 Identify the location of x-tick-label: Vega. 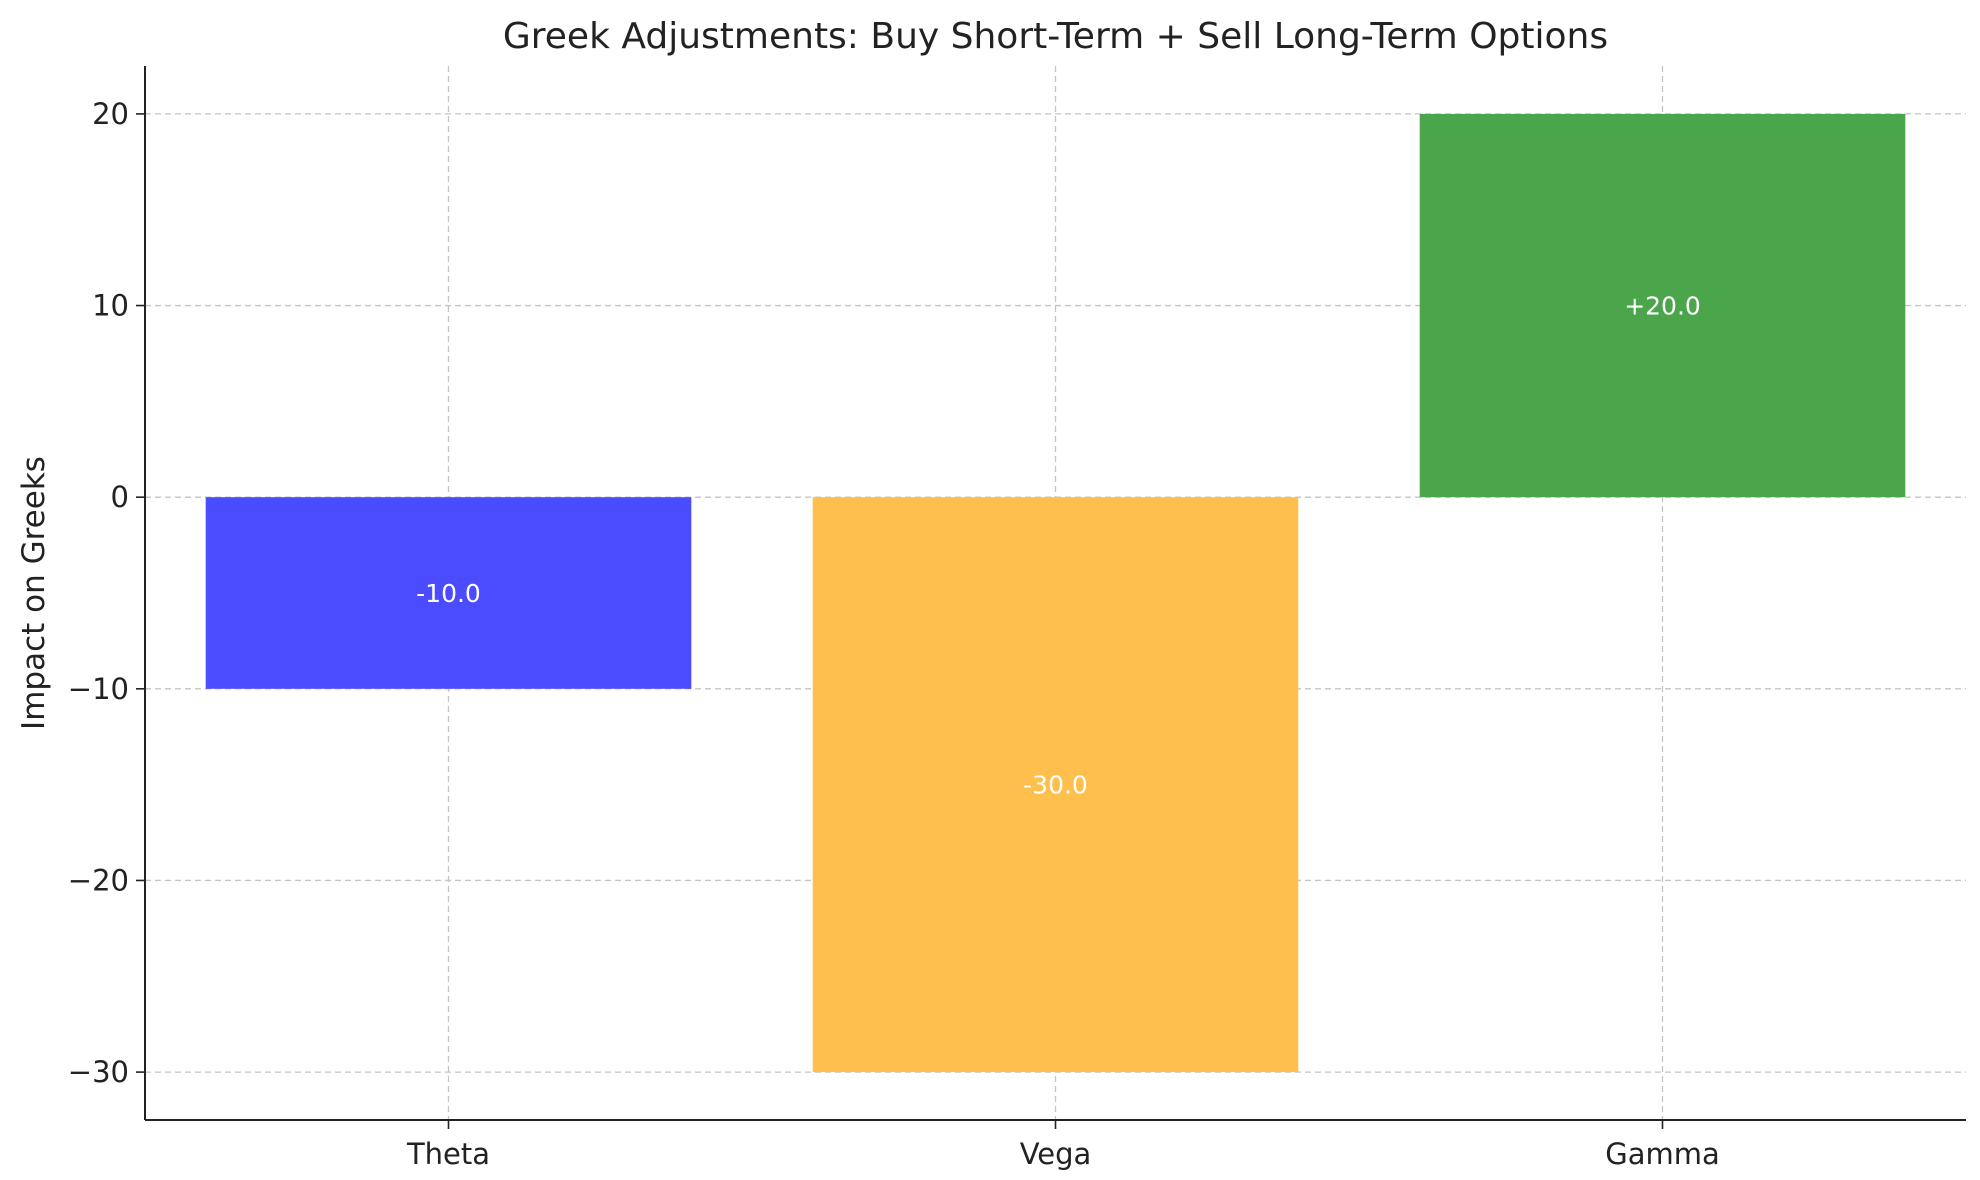
(1056, 1154).